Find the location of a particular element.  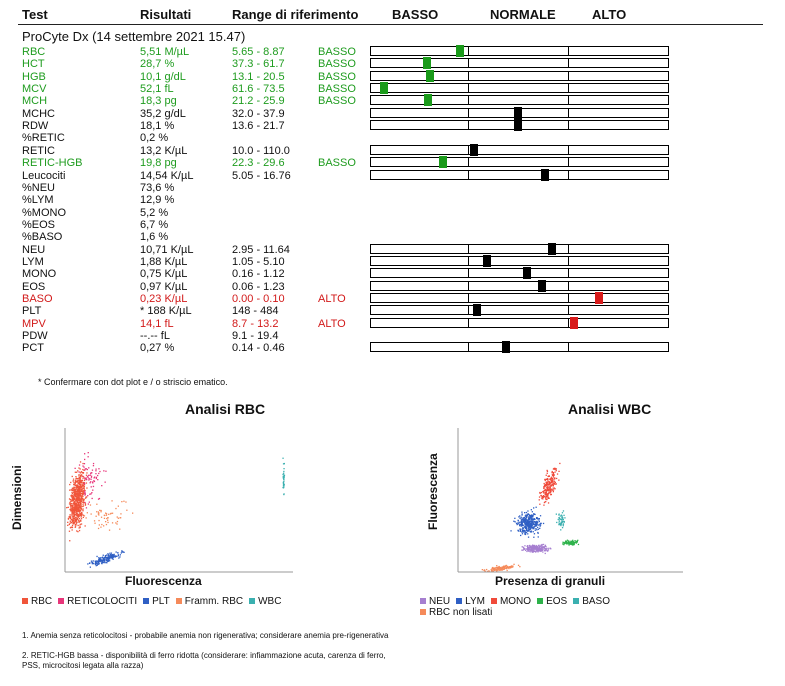

result-row: %LYM 12,9 % is located at coordinates (392, 200).